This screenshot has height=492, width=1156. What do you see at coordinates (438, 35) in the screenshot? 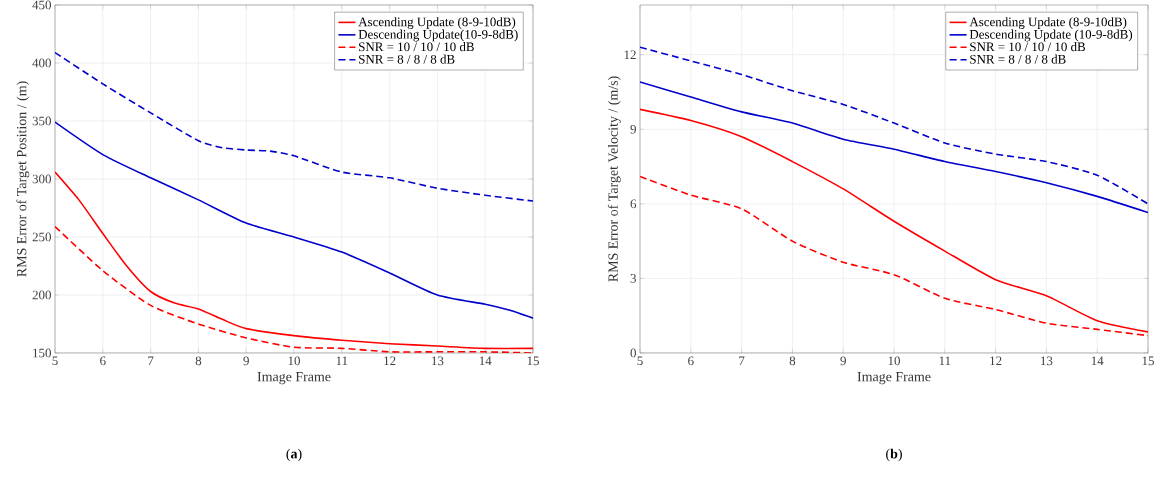
I see `legend-label: Descending Update(10-9-8dB)` at bounding box center [438, 35].